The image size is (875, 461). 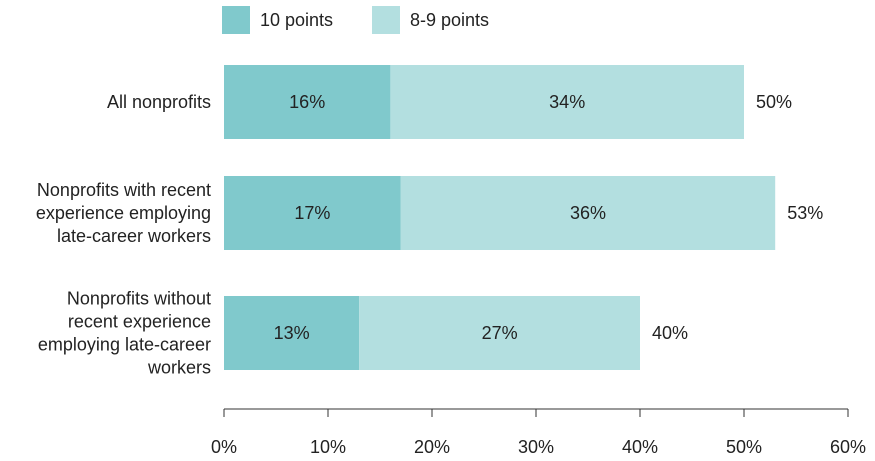 What do you see at coordinates (640, 447) in the screenshot?
I see `x-tick-label-5: 40%` at bounding box center [640, 447].